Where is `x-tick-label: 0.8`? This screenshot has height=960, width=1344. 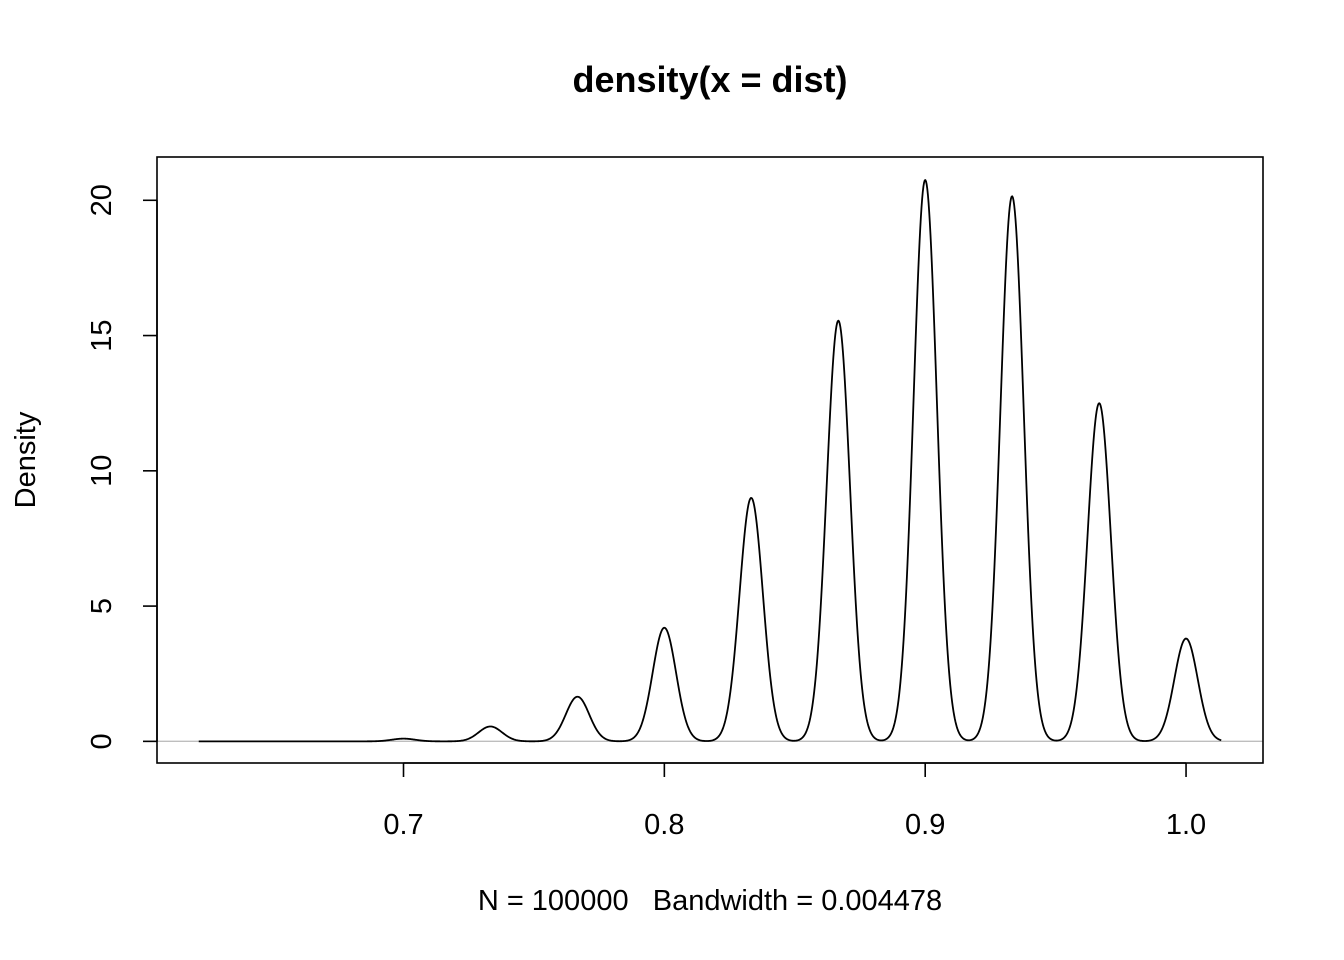 x-tick-label: 0.8 is located at coordinates (664, 825).